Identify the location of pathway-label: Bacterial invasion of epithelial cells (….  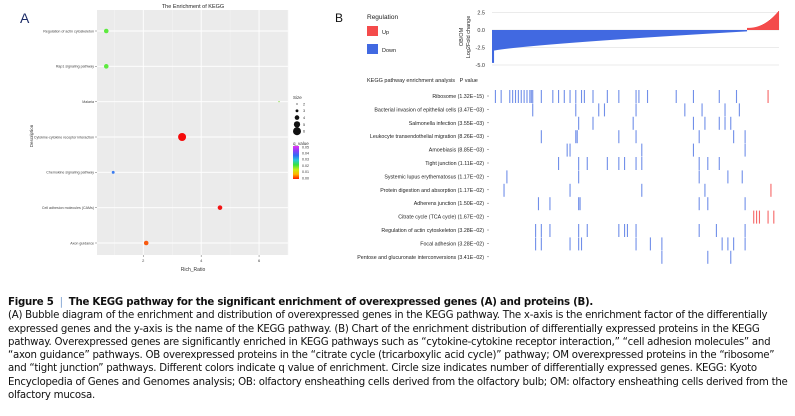
(429, 110).